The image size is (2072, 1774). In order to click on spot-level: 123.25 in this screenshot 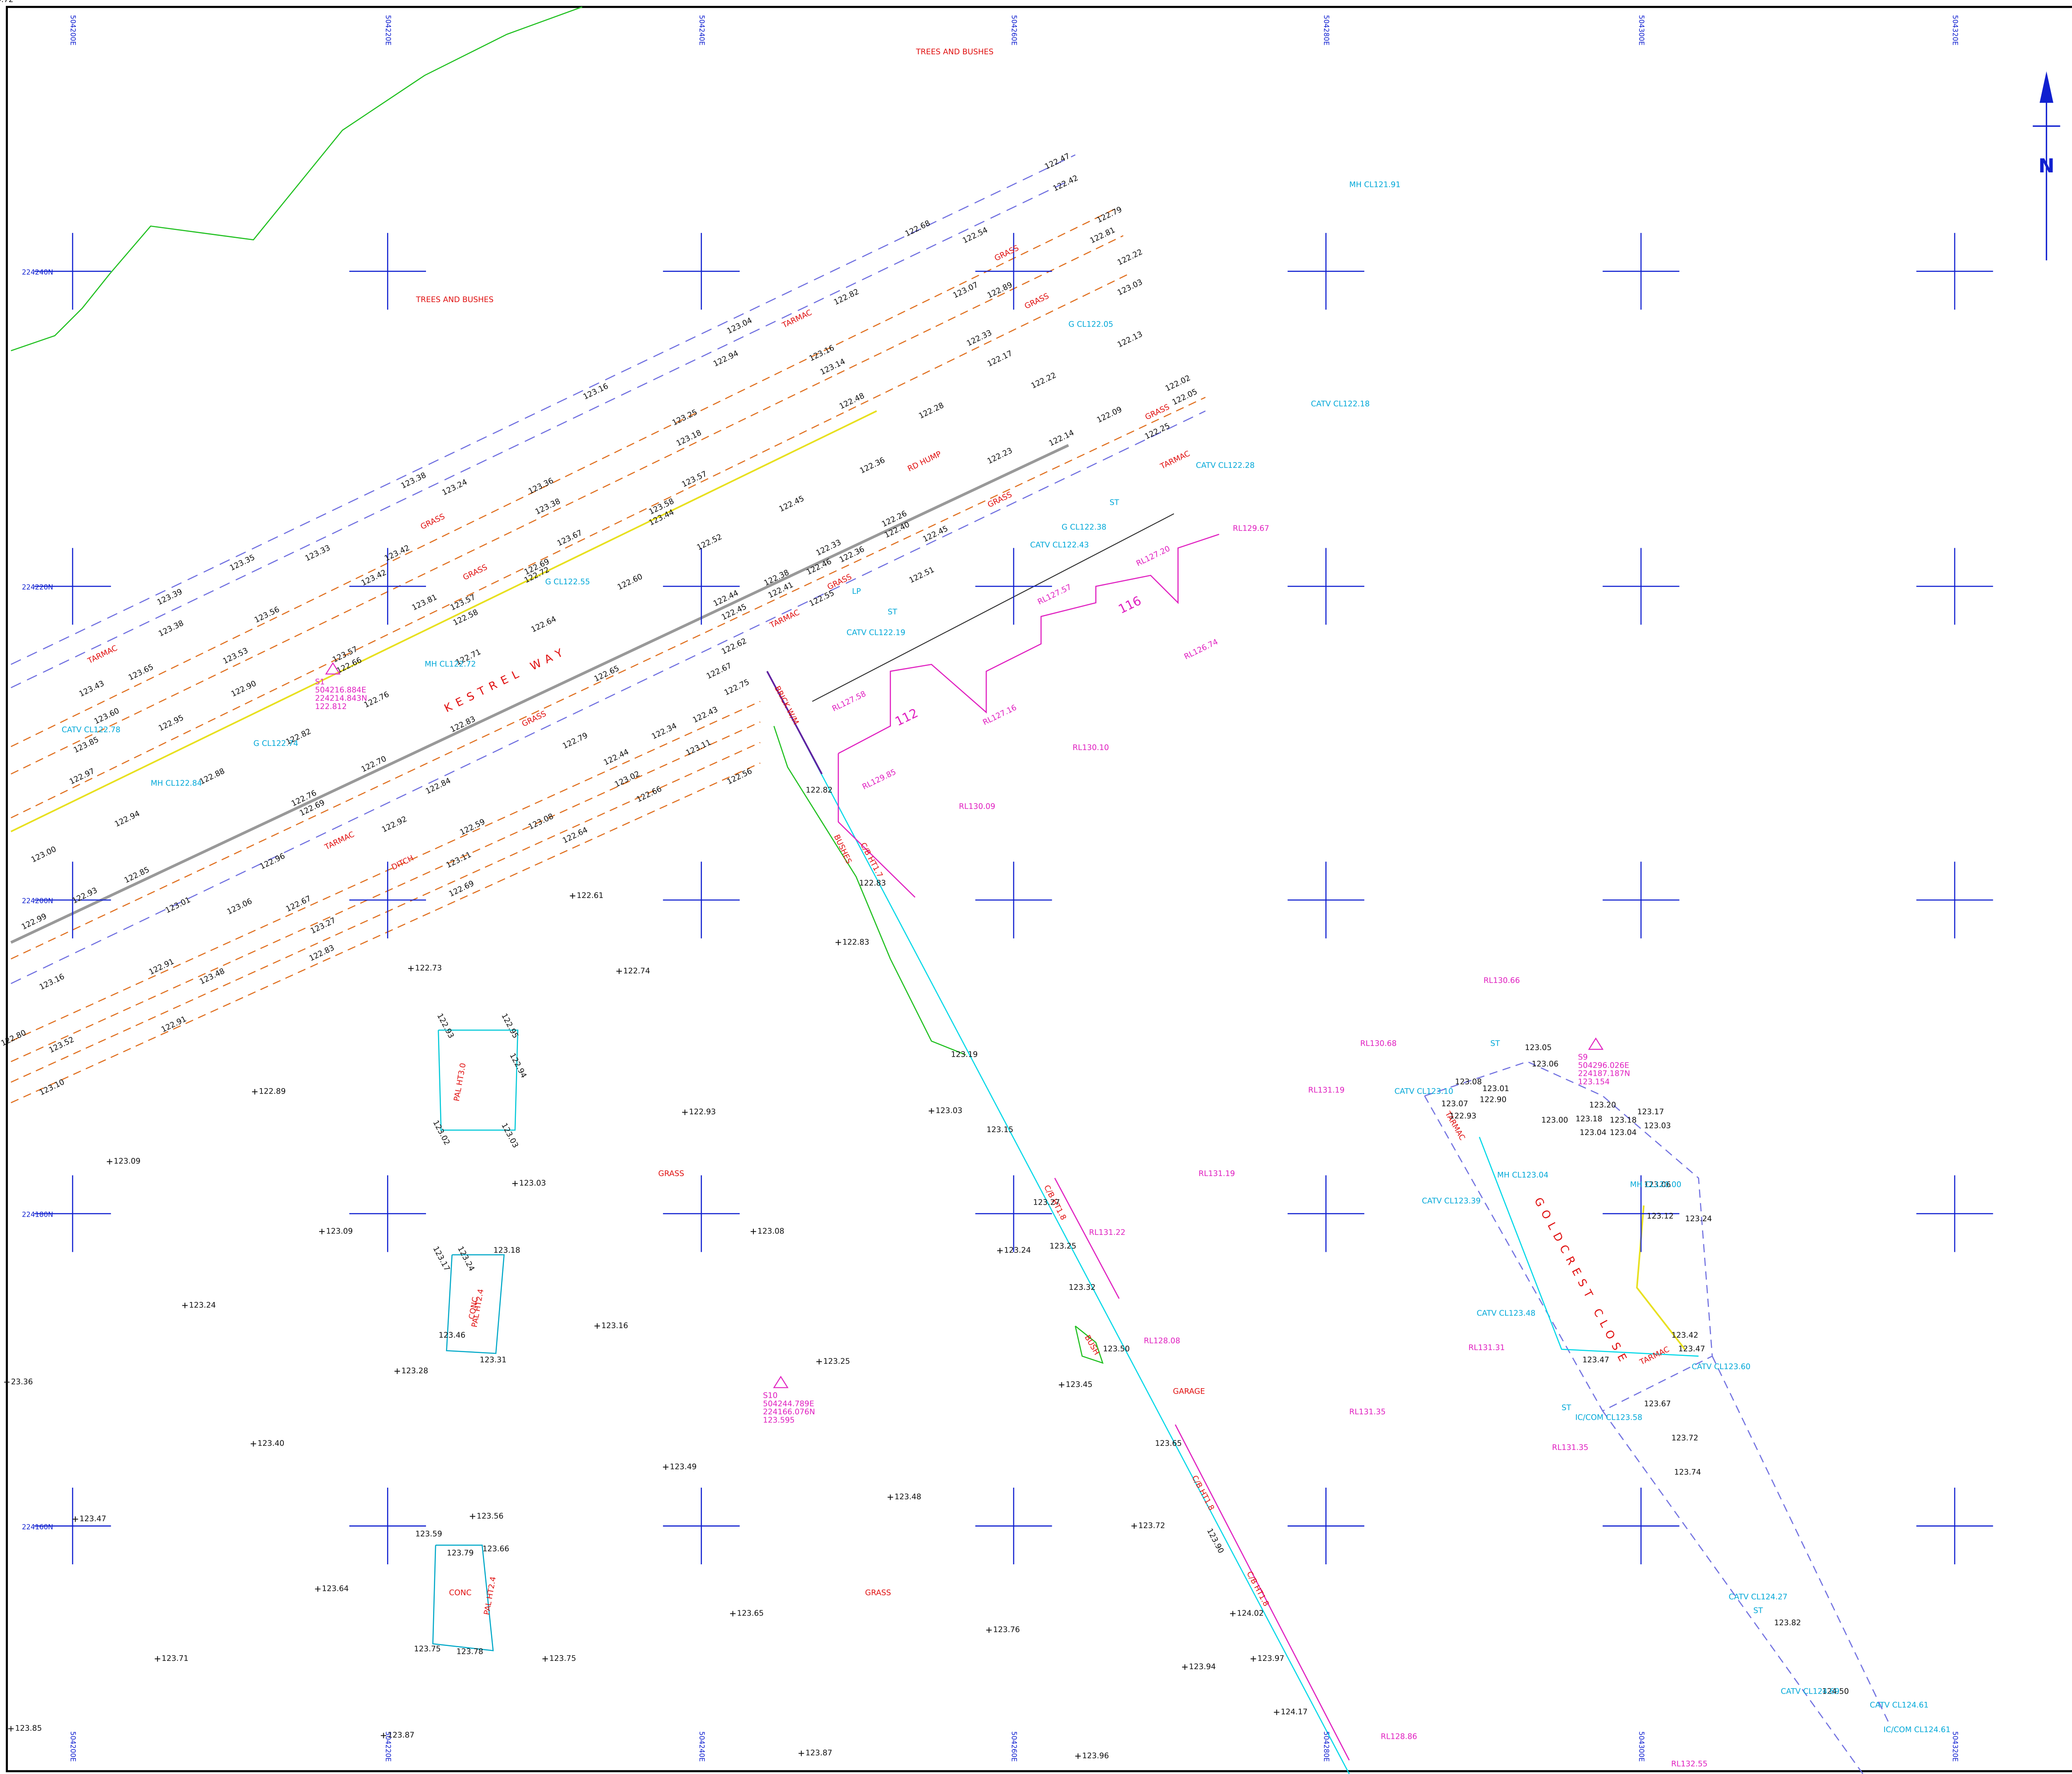, I will do `click(1063, 1246)`.